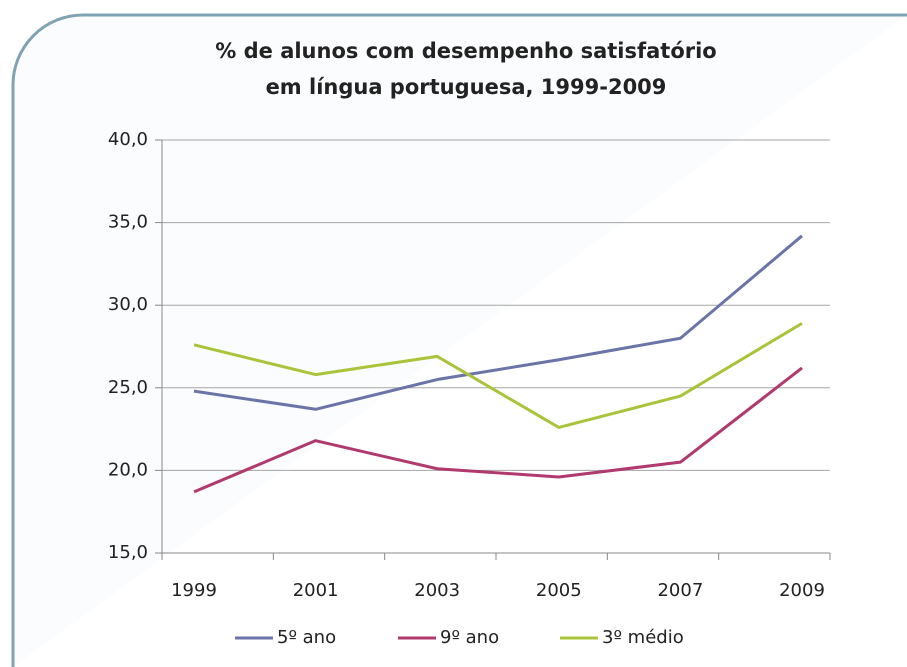 This screenshot has height=667, width=907. What do you see at coordinates (643, 637) in the screenshot?
I see `legend-label: 3º médio` at bounding box center [643, 637].